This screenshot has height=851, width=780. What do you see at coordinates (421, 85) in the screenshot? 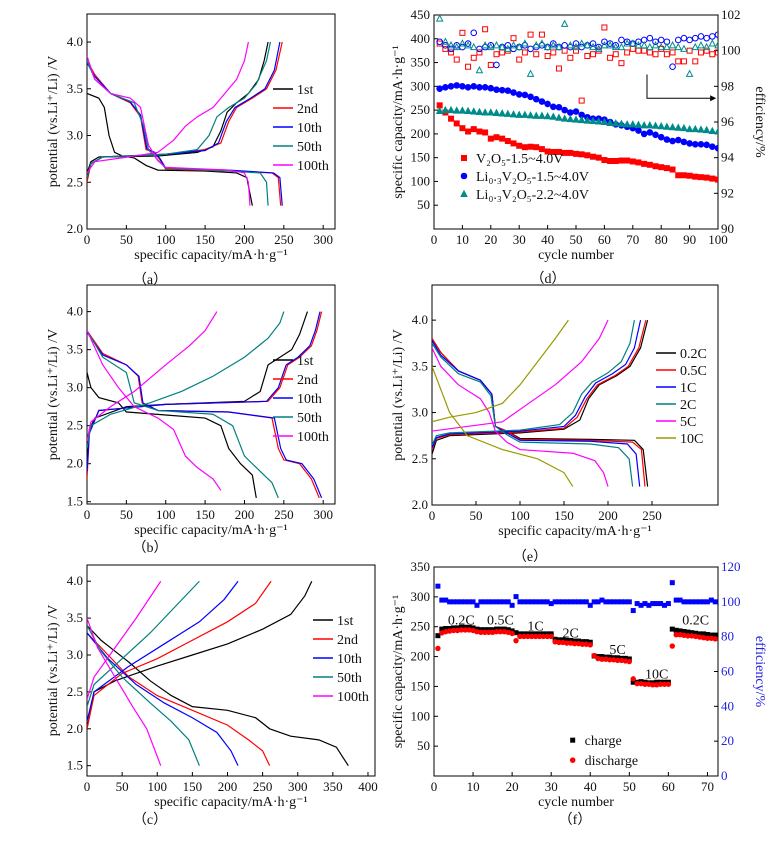
I see `y-tick-label: 300` at bounding box center [421, 85].